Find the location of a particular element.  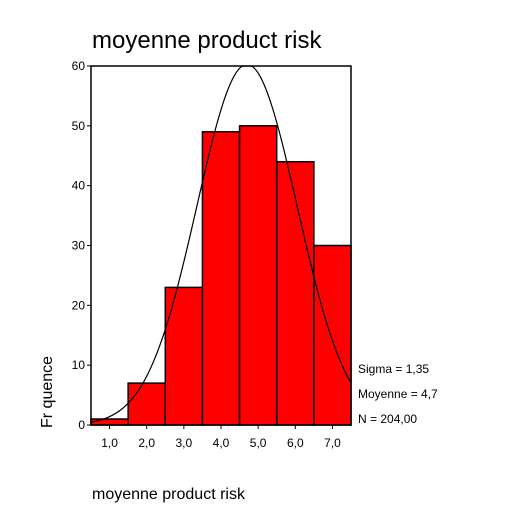

stat-moyenne: Moyenne = 4,7 is located at coordinates (398, 394).